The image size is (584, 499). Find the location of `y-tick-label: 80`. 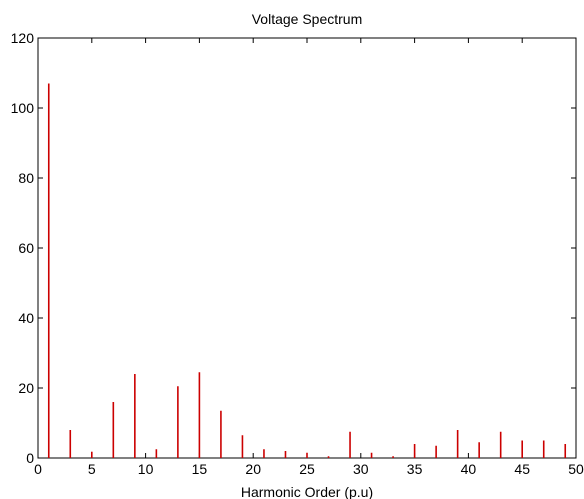

y-tick-label: 80 is located at coordinates (26, 178).